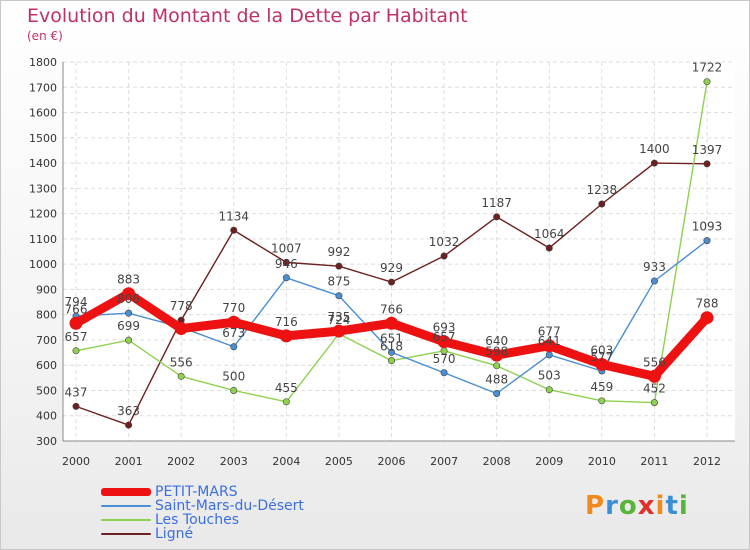 This screenshot has height=550, width=750. Describe the element at coordinates (233, 308) in the screenshot. I see `data-label: 770` at that location.